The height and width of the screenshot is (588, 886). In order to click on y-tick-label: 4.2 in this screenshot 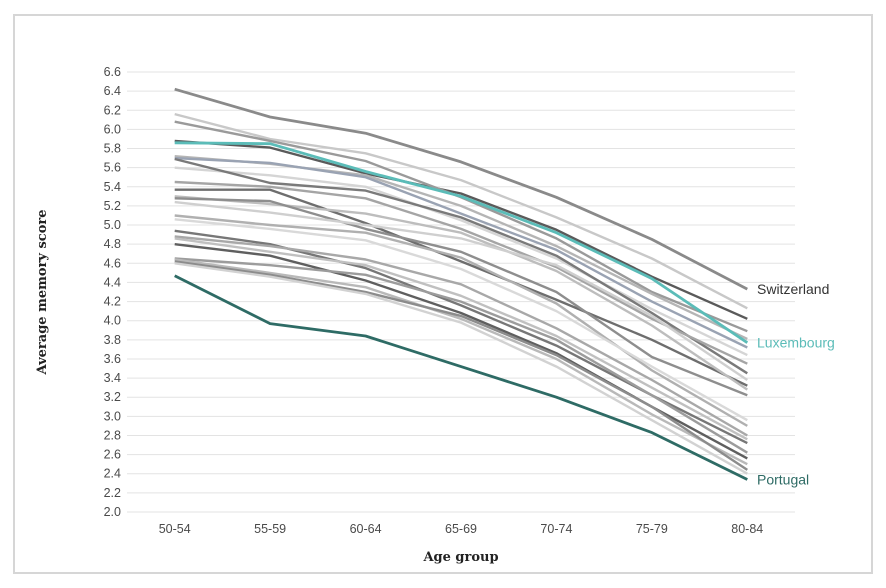, I will do `click(112, 302)`.